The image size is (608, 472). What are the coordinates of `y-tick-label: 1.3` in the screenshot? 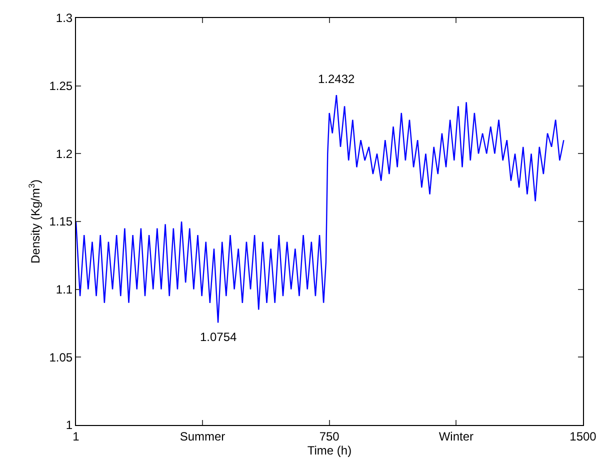 It's located at (64, 18).